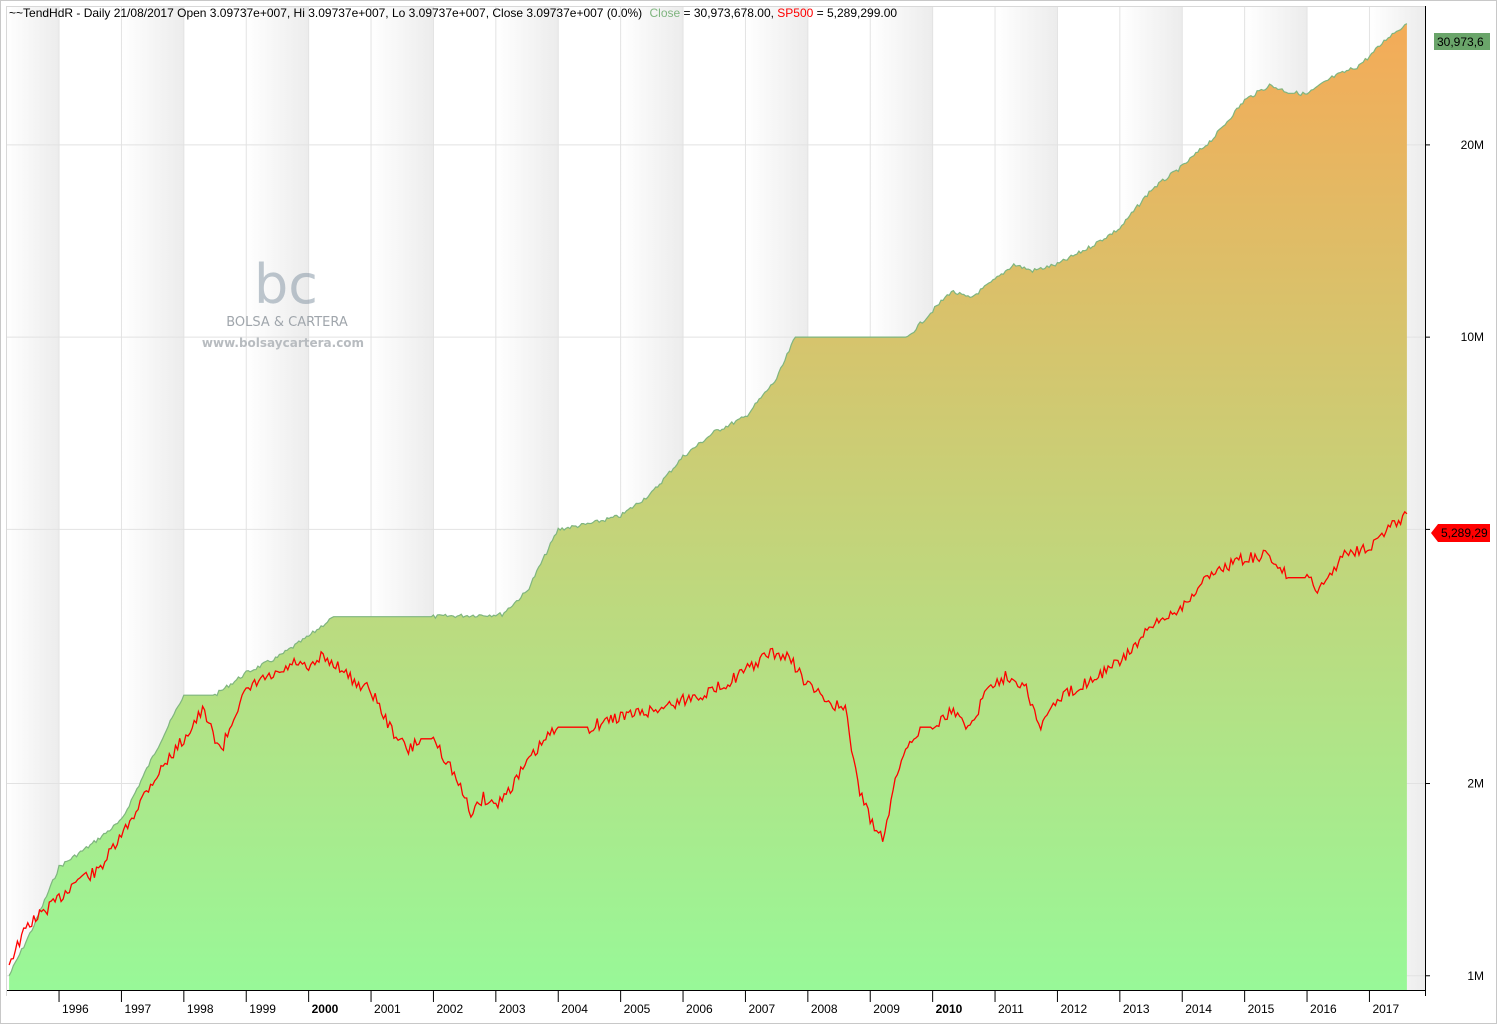  I want to click on close-badge-box, so click(1462, 41).